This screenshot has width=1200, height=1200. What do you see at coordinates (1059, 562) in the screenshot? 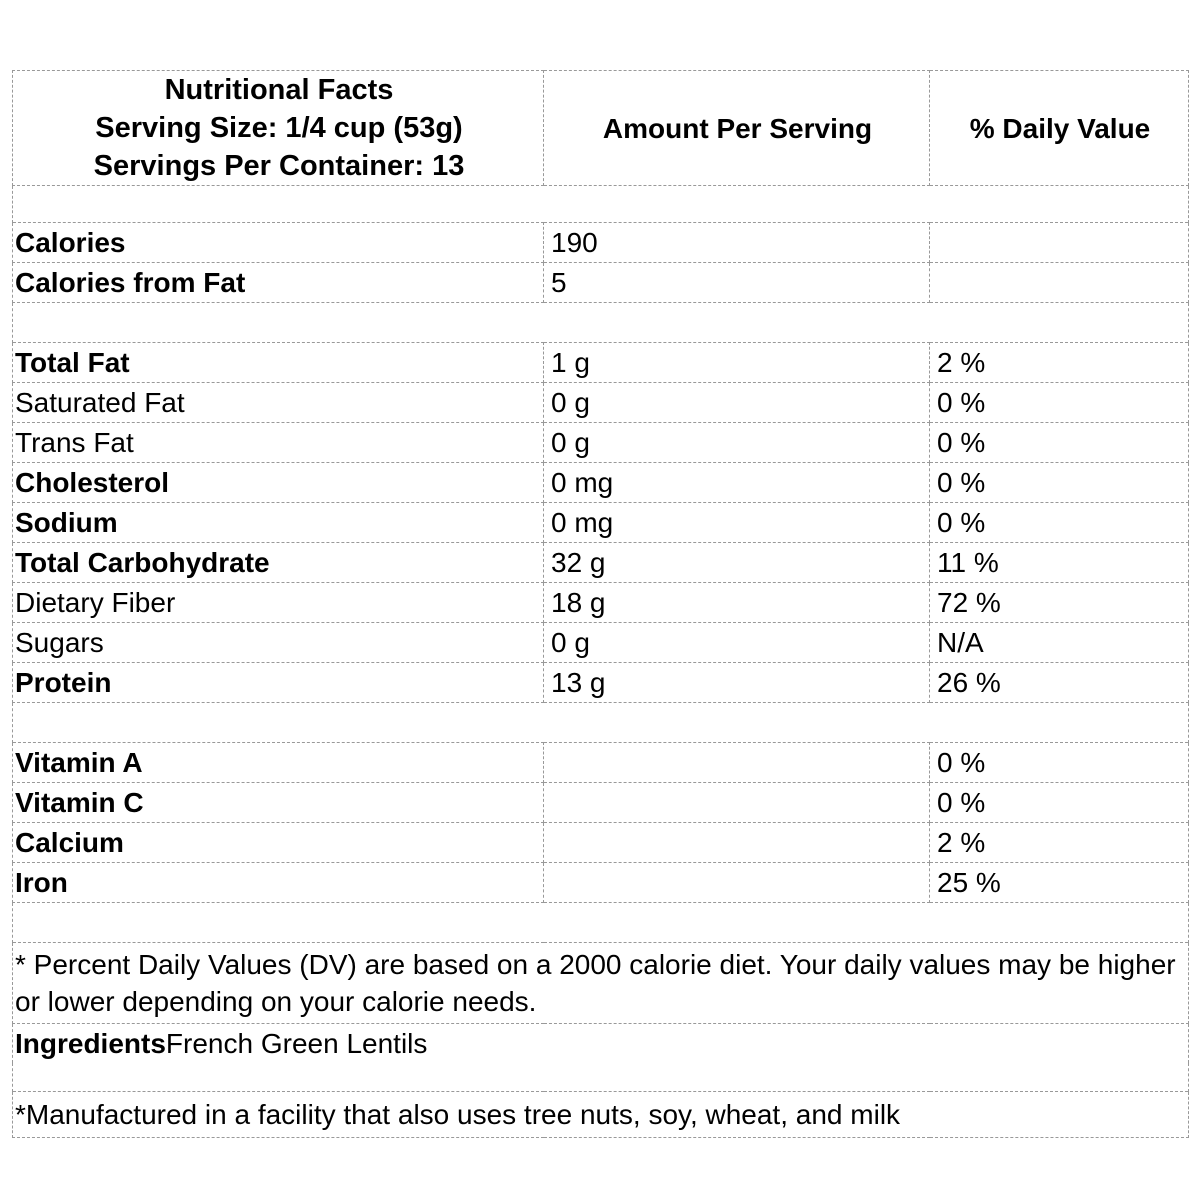
I see `dv-cell: 11 %` at bounding box center [1059, 562].